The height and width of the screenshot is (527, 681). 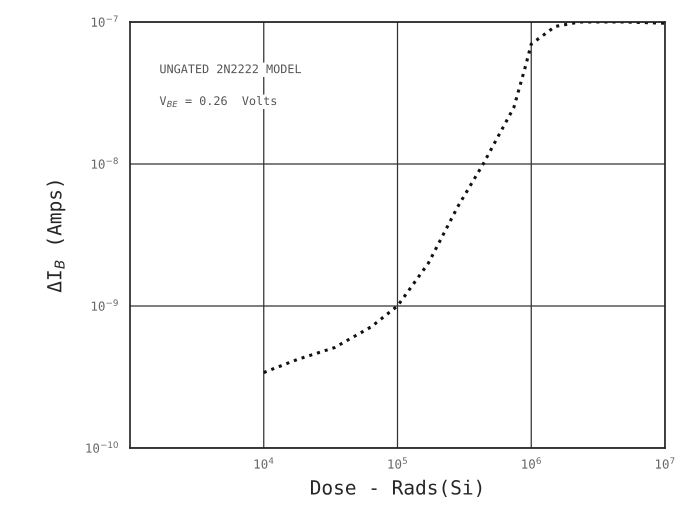 What do you see at coordinates (105, 163) in the screenshot?
I see `y-tick-label: 10$^{−8}$` at bounding box center [105, 163].